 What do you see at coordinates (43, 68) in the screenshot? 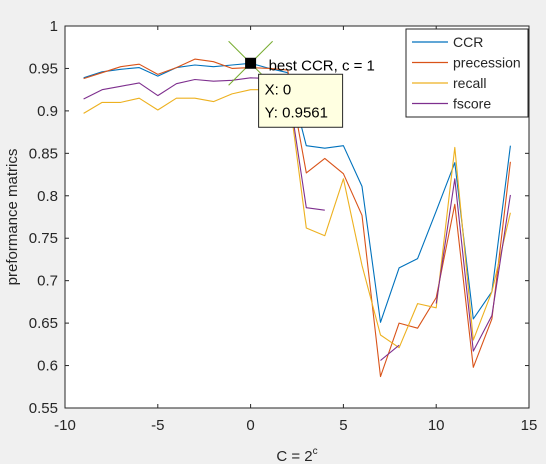
I see `y-tick-label: 0.95` at bounding box center [43, 68].